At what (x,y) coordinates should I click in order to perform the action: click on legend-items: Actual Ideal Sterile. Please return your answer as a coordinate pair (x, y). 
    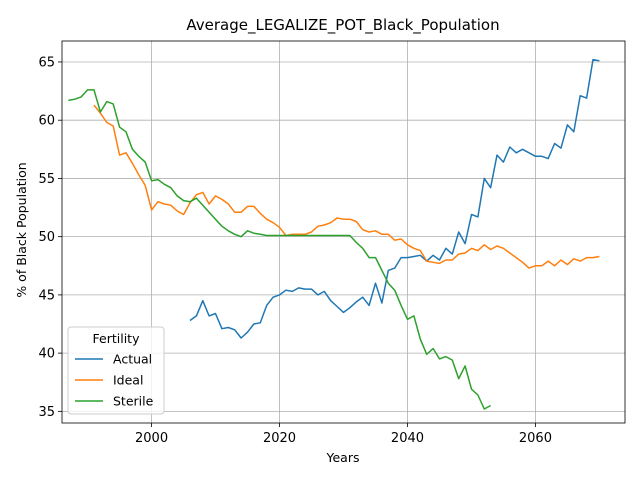
    Looking at the image, I should click on (114, 380).